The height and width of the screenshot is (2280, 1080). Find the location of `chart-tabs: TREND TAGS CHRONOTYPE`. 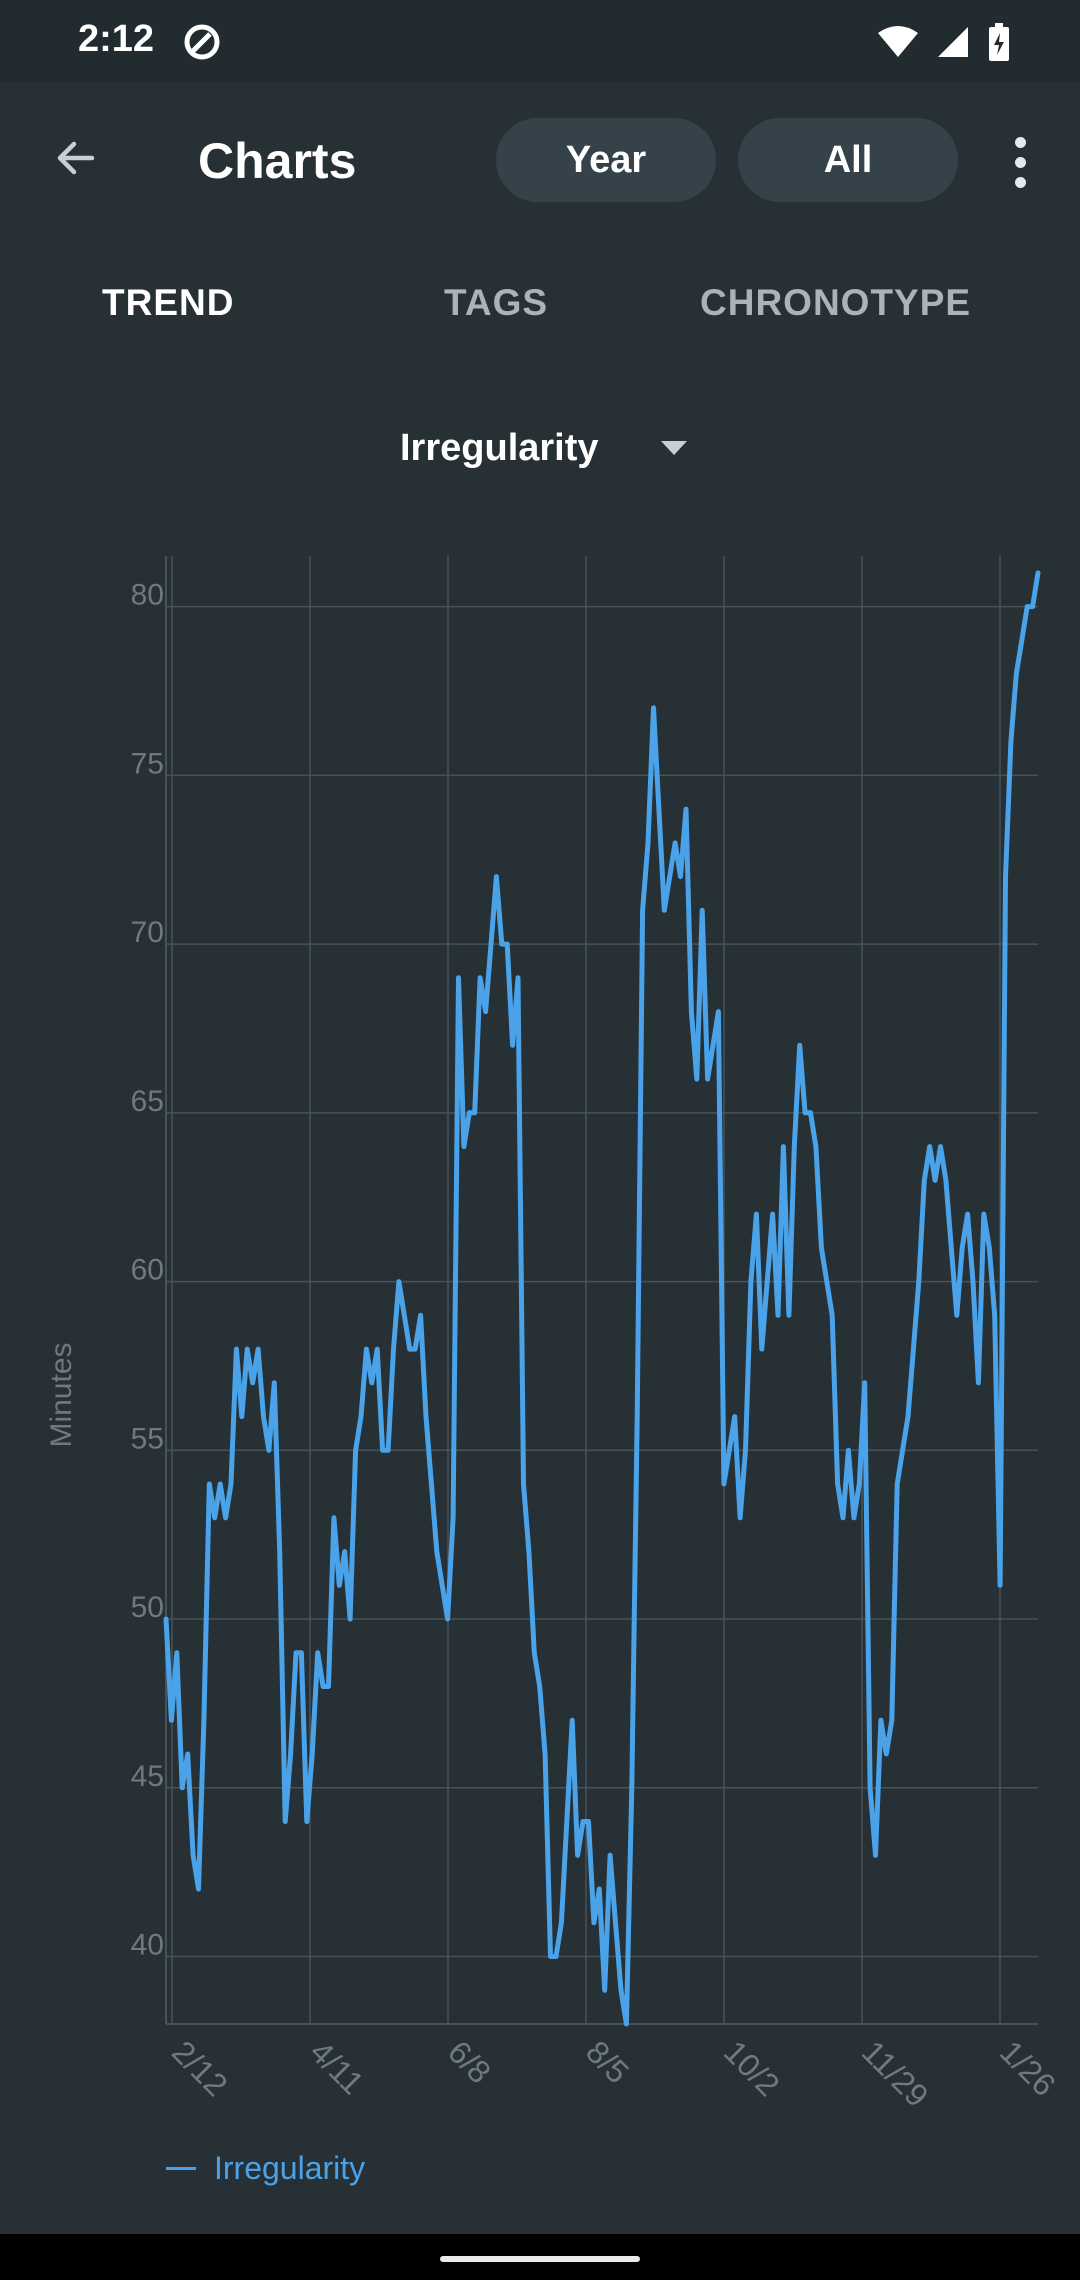

chart-tabs: TREND TAGS CHRONOTYPE is located at coordinates (540, 307).